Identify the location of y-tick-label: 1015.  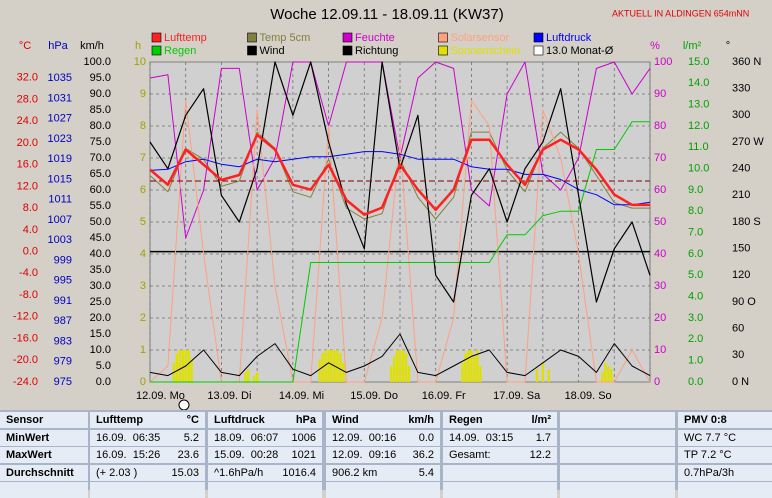
(60, 179).